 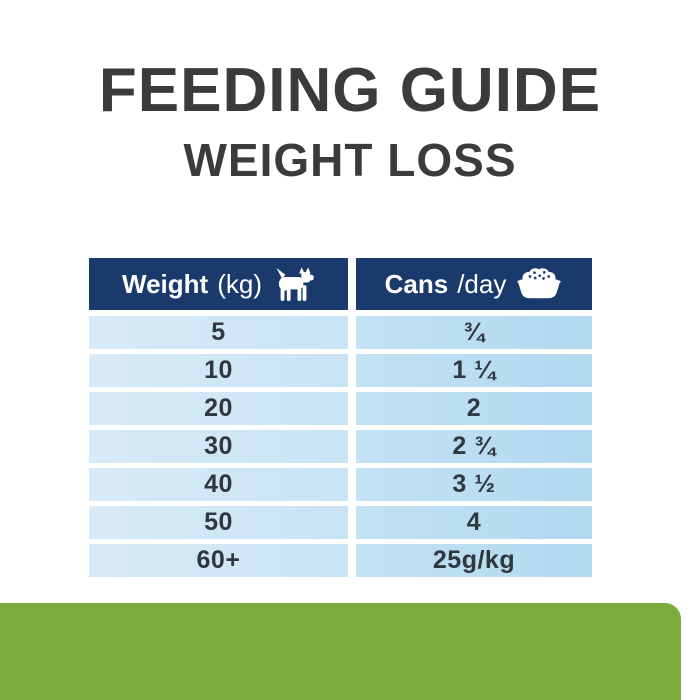 What do you see at coordinates (416, 283) in the screenshot?
I see `cans-header-label: Cans` at bounding box center [416, 283].